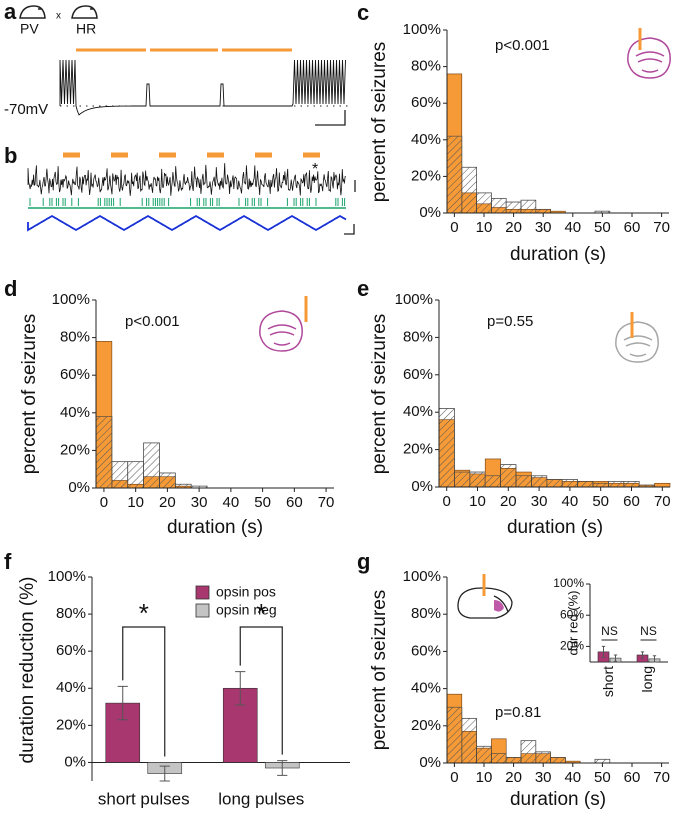 The height and width of the screenshot is (819, 682). I want to click on voltage-trace, so click(202, 87).